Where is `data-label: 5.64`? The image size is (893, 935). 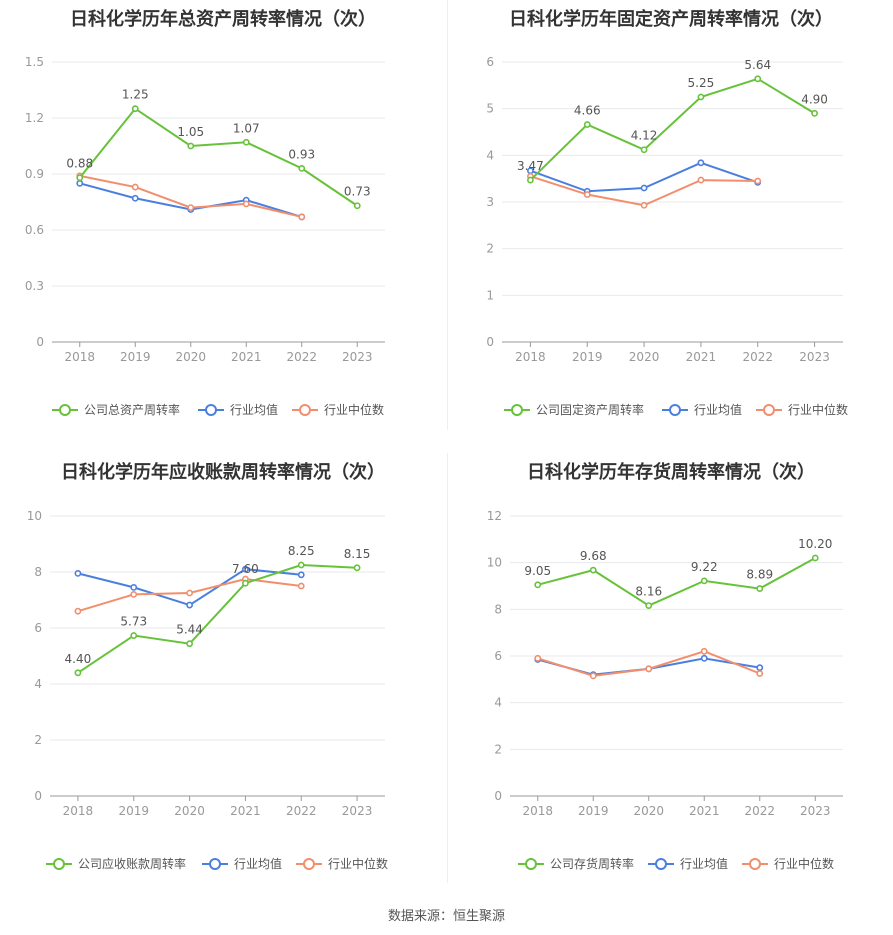 data-label: 5.64 is located at coordinates (757, 65).